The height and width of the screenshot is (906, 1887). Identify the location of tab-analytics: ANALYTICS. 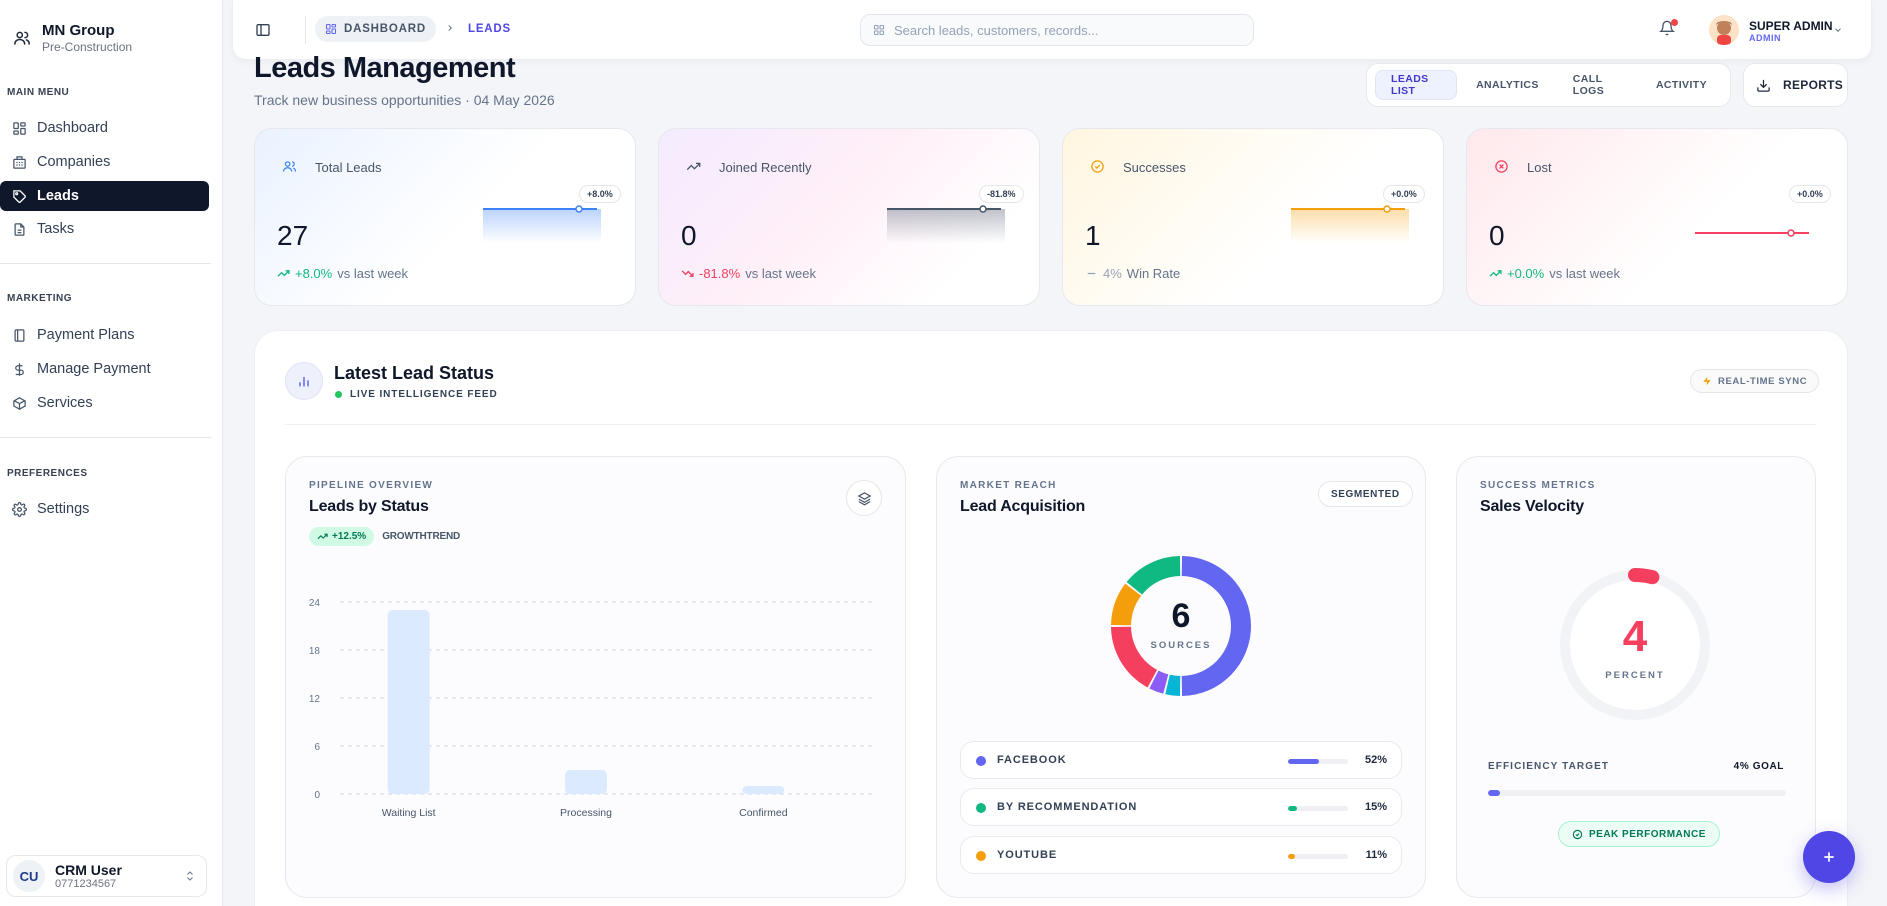
(1507, 85).